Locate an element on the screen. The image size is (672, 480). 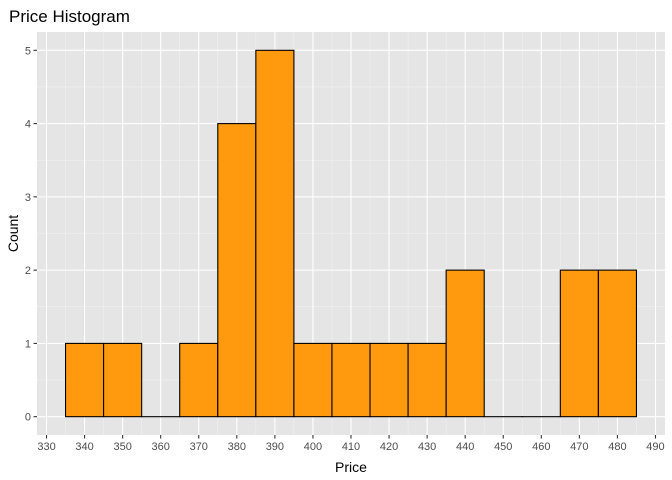
x-tick-label: 360 is located at coordinates (161, 447).